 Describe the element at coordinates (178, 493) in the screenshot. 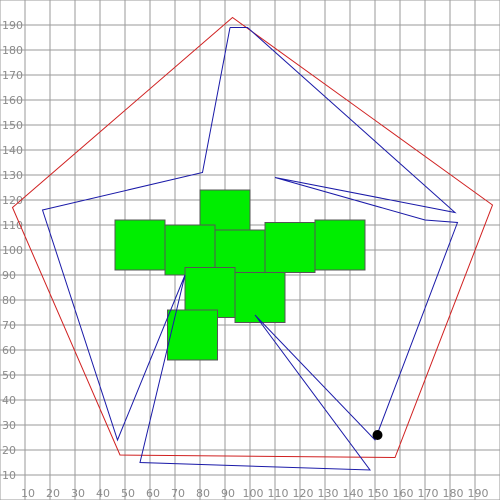

I see `x-tick-label: 70` at that location.